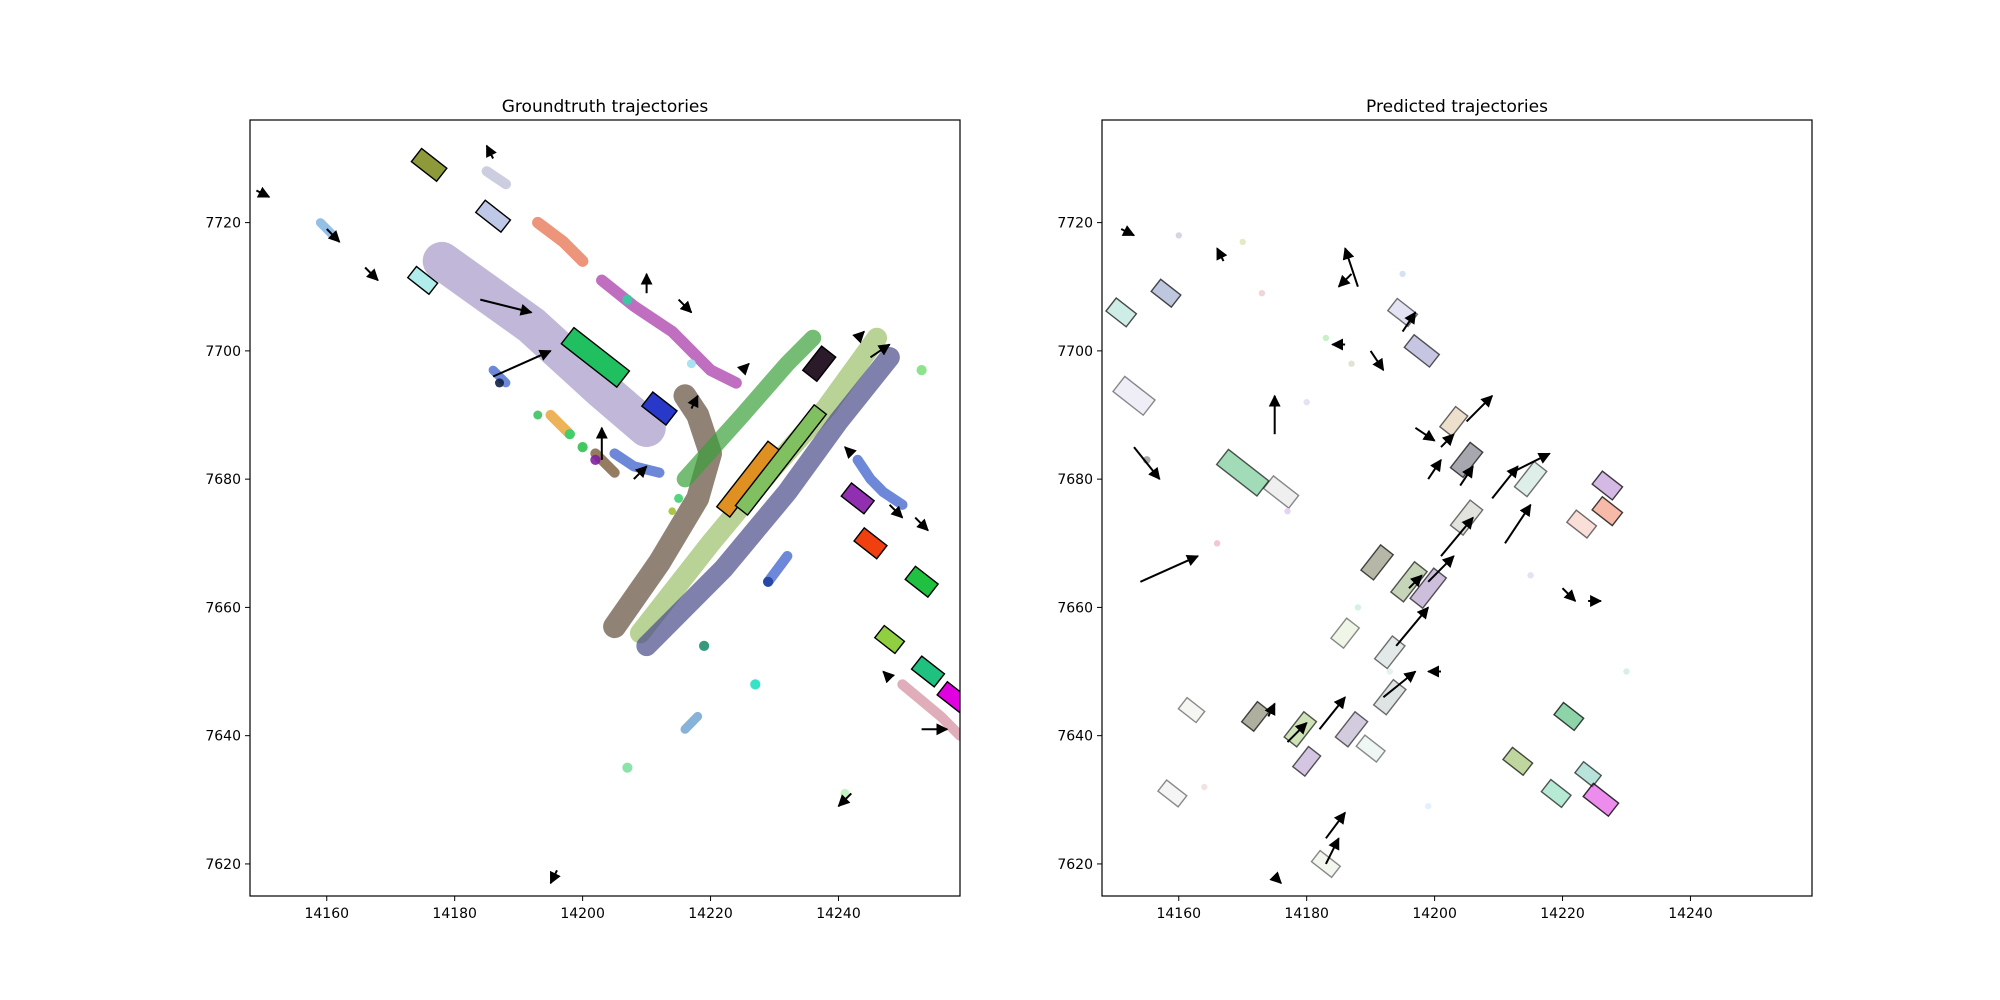  I want to click on y-tick-label: 7660, so click(223, 608).